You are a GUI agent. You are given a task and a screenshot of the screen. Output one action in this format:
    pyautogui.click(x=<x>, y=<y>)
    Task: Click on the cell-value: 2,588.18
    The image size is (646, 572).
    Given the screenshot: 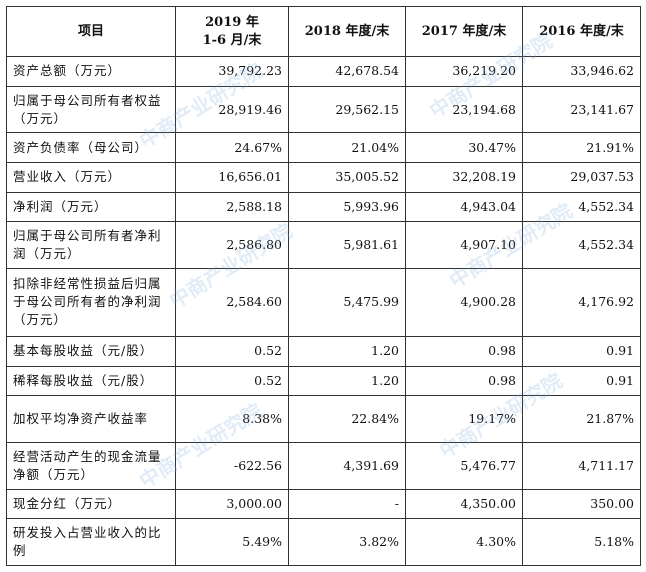 What is the action you would take?
    pyautogui.click(x=232, y=207)
    